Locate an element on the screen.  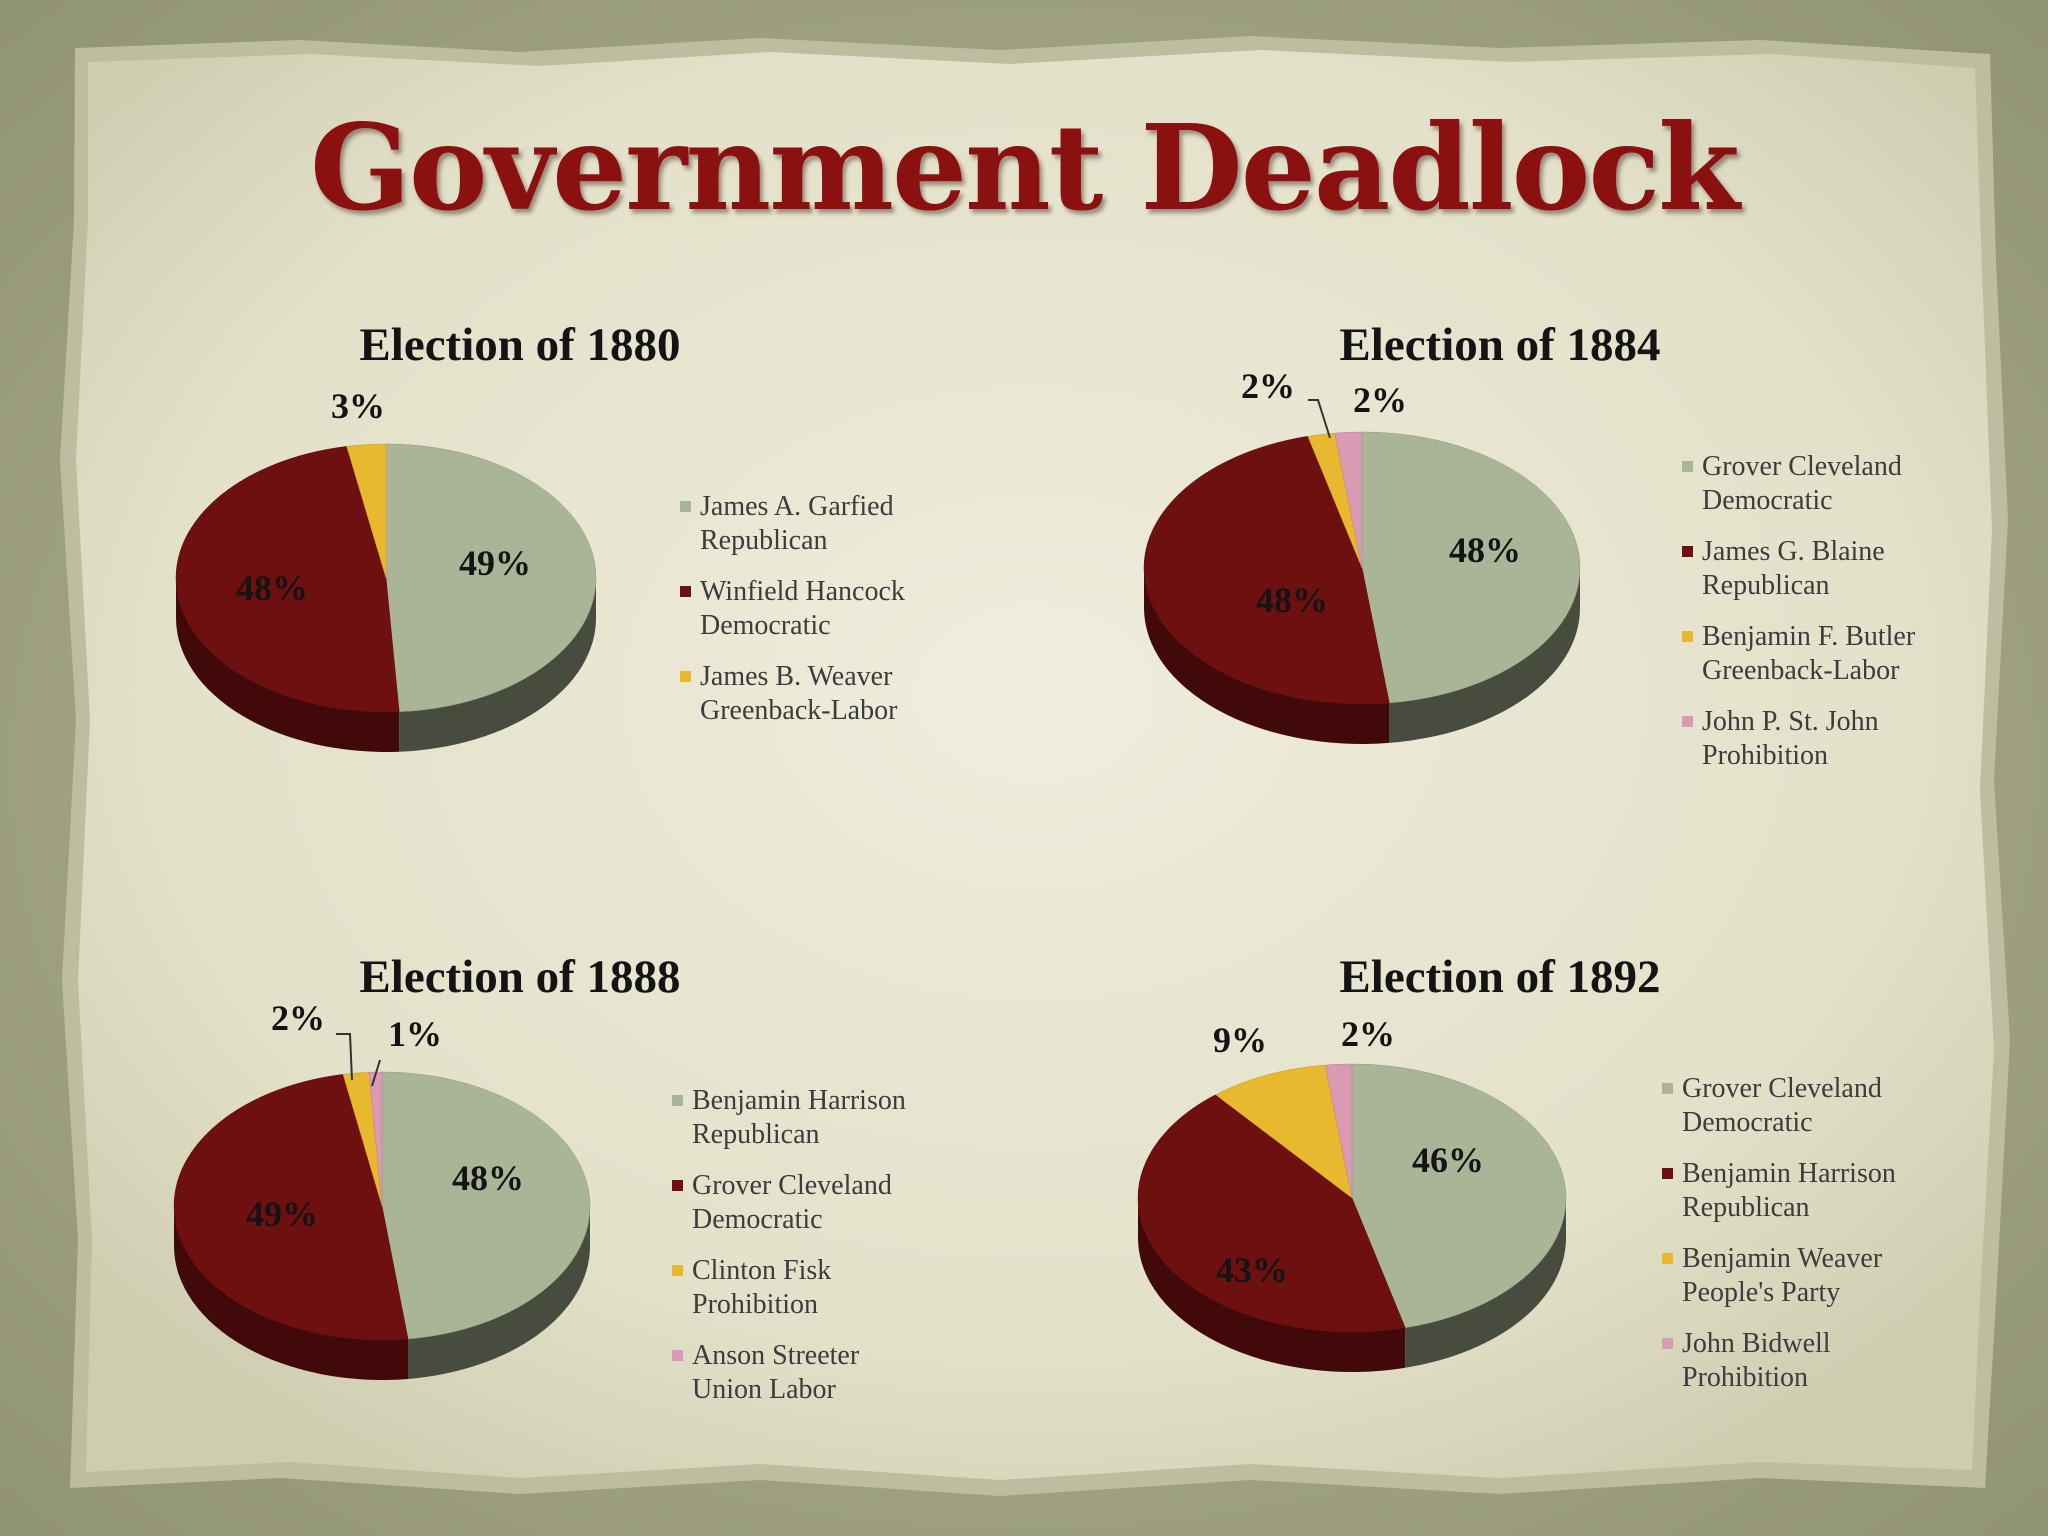
legend-candidate: Benjamin Weaver is located at coordinates (1782, 1258).